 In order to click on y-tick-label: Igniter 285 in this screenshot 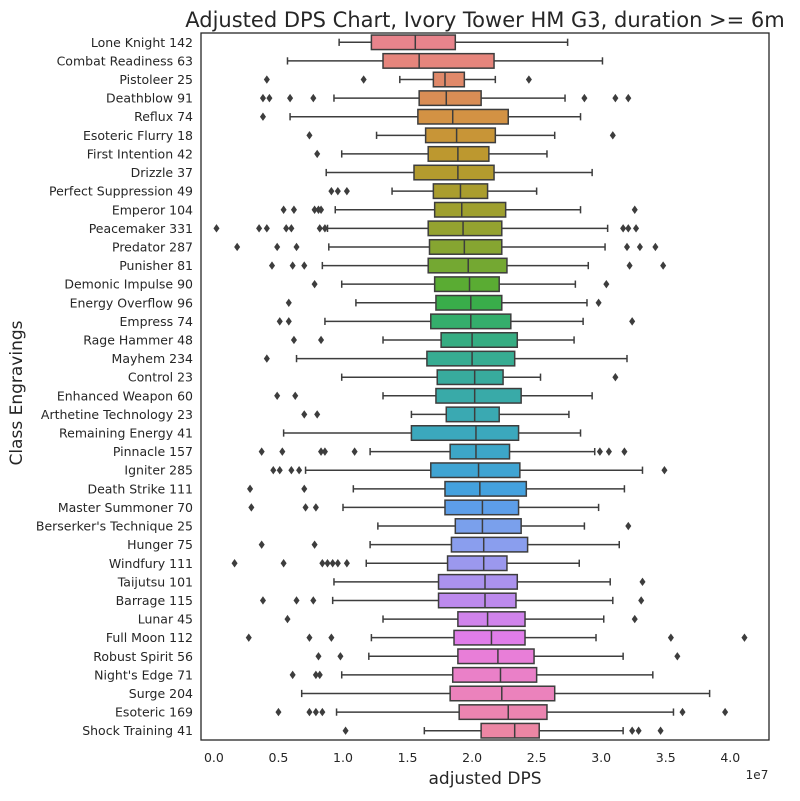, I will do `click(158, 470)`.